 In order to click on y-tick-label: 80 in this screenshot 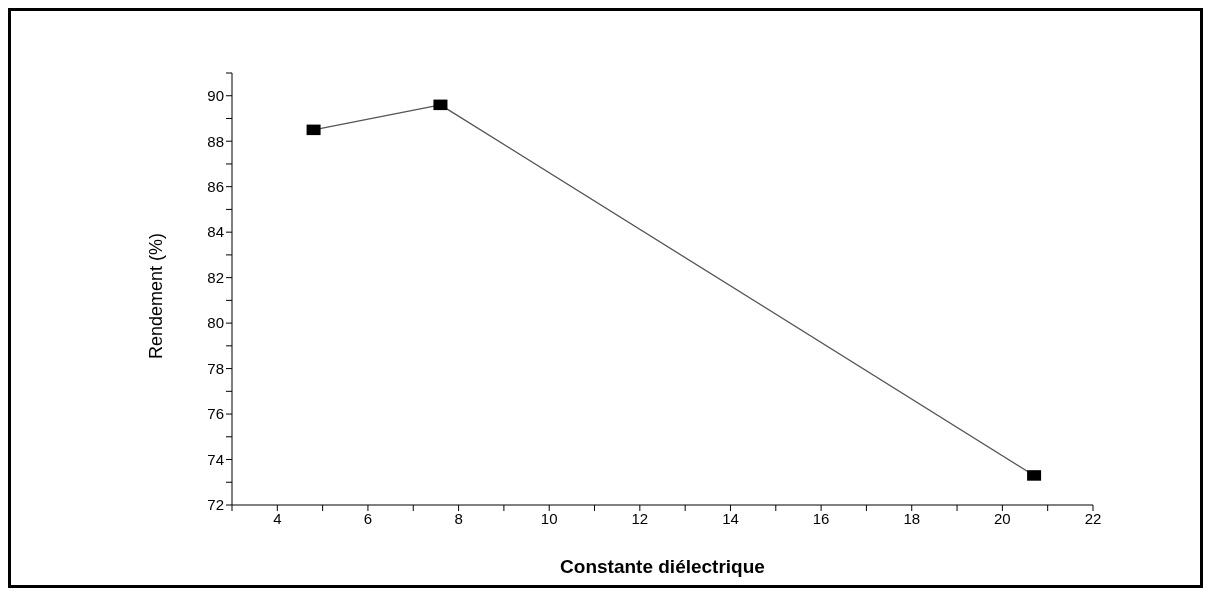, I will do `click(215, 323)`.